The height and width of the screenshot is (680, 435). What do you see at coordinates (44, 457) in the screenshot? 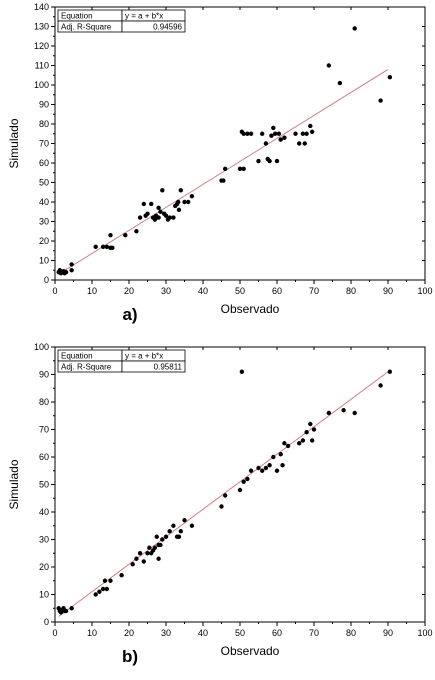
I see `y-tick-label: 60` at bounding box center [44, 457].